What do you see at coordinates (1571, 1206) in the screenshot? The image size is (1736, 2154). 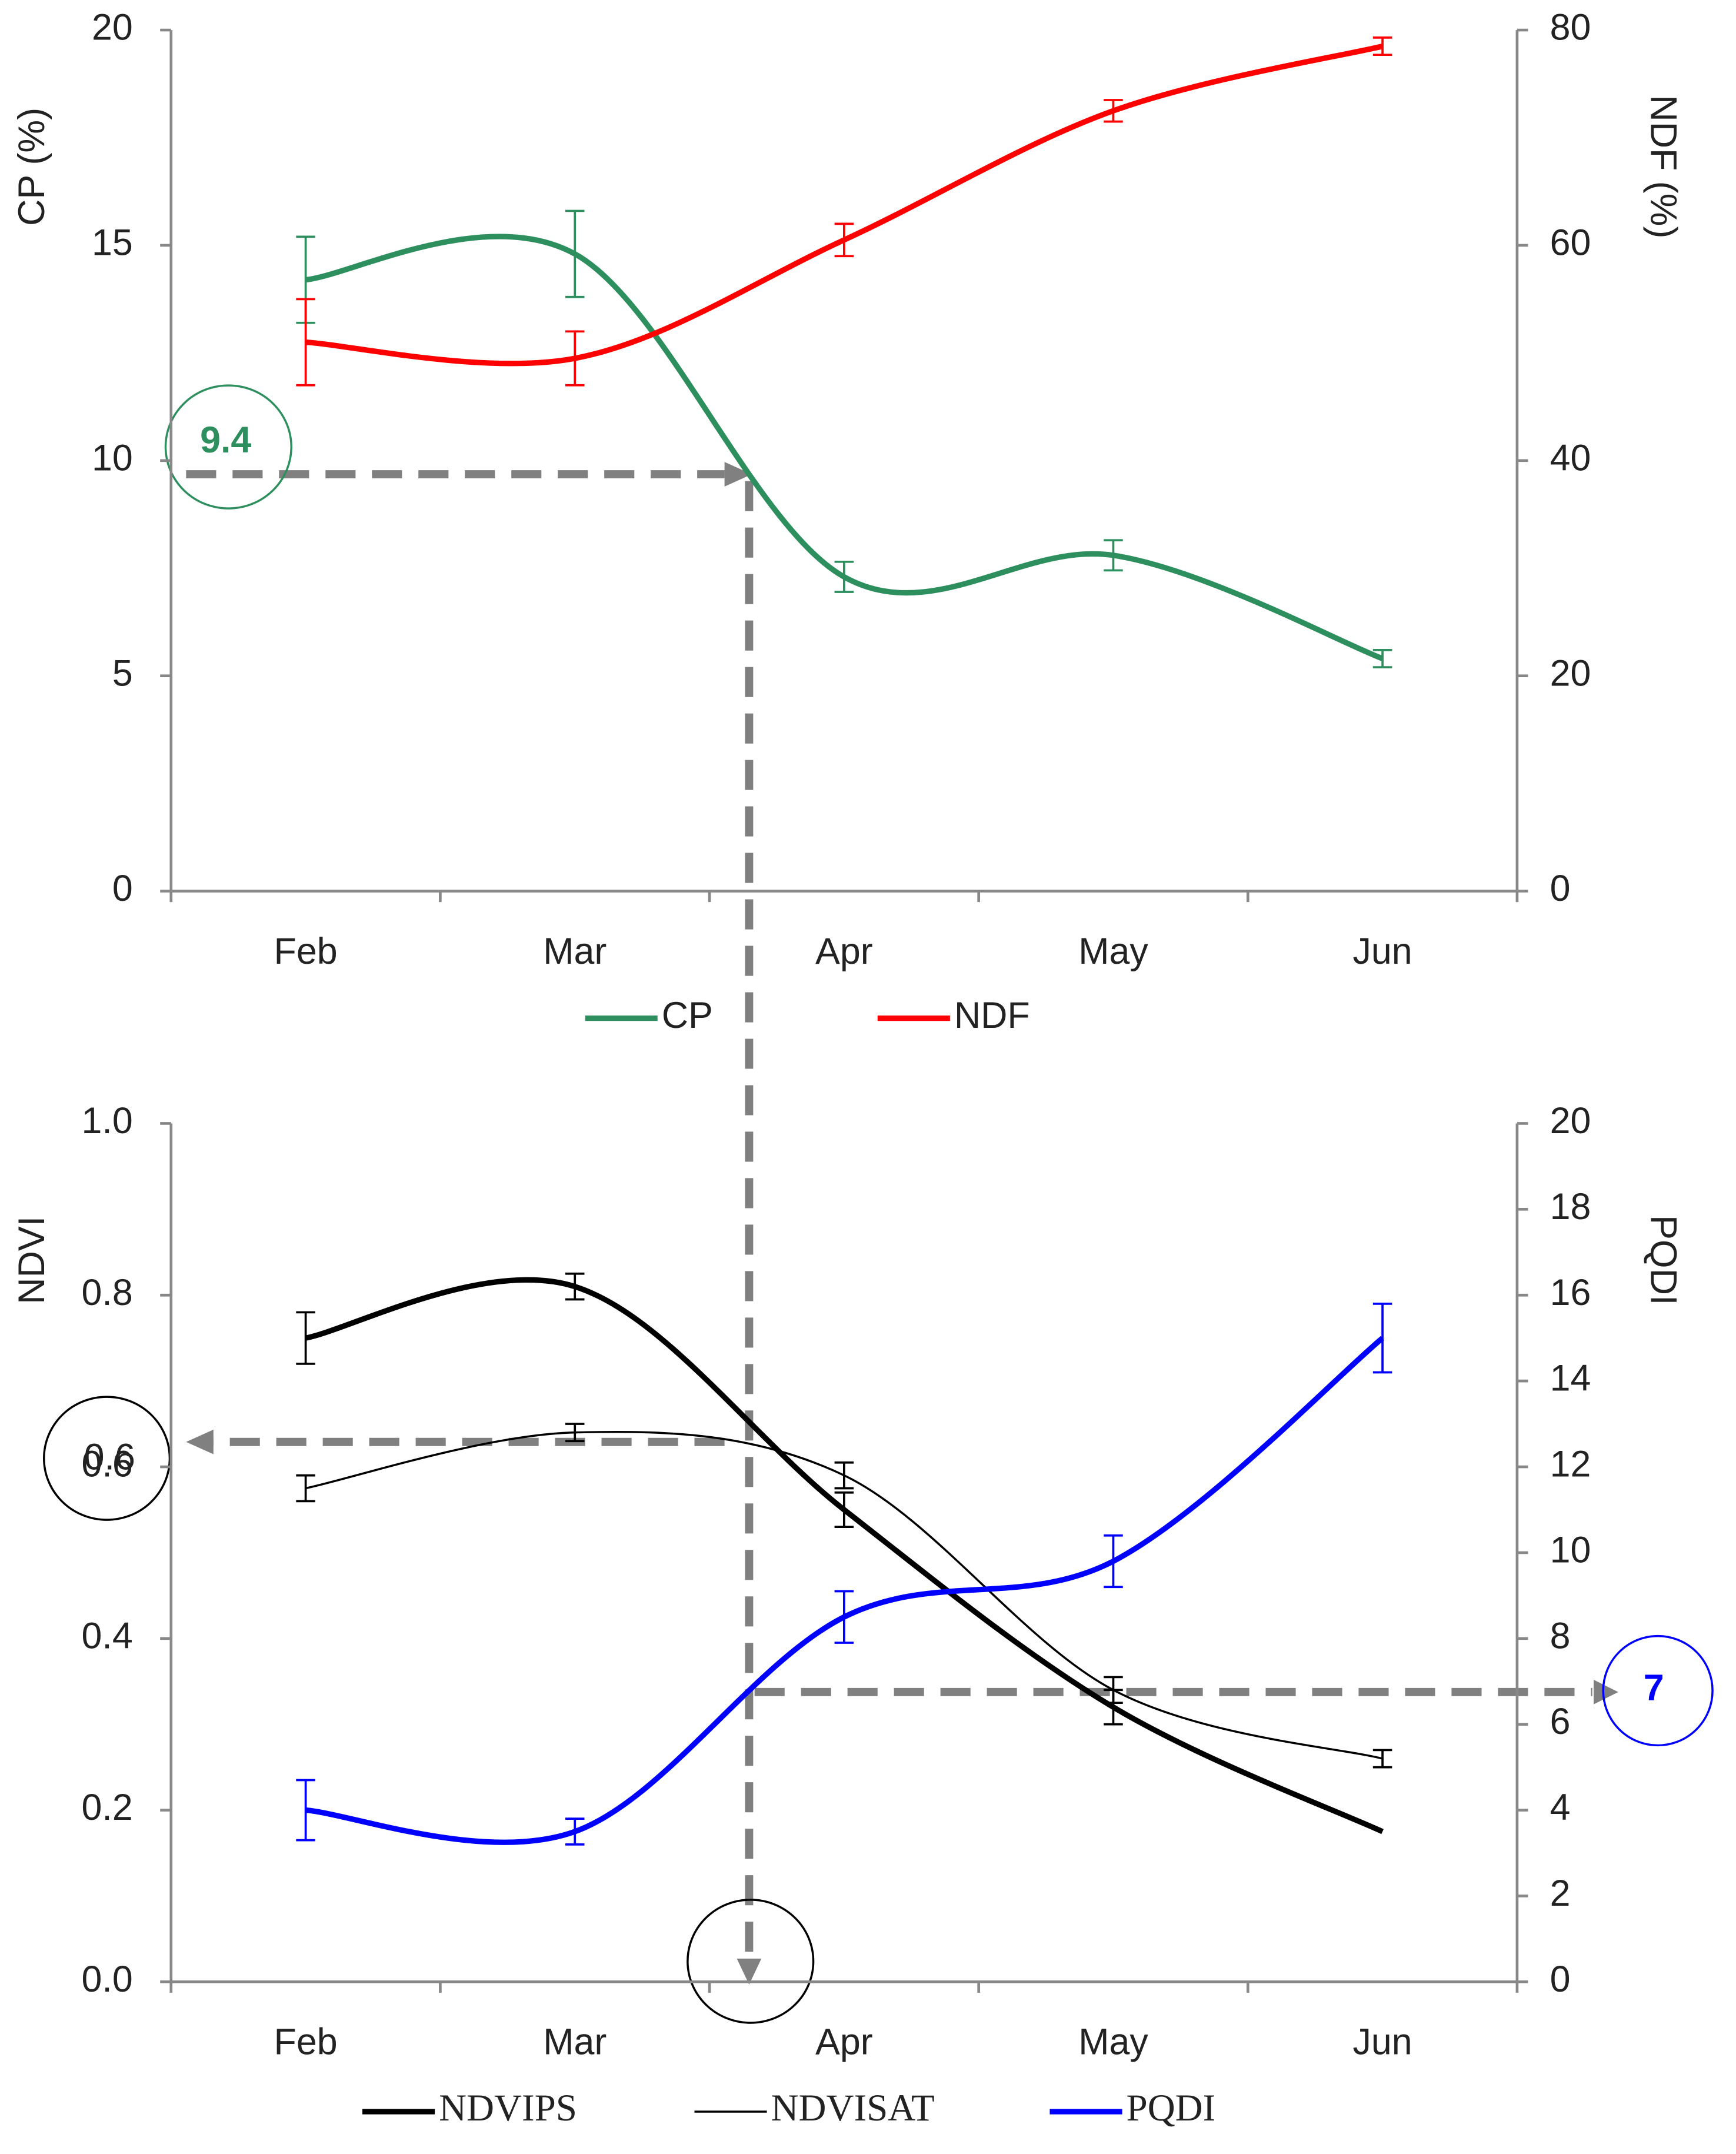 I see `y2-tick-label: 18` at bounding box center [1571, 1206].